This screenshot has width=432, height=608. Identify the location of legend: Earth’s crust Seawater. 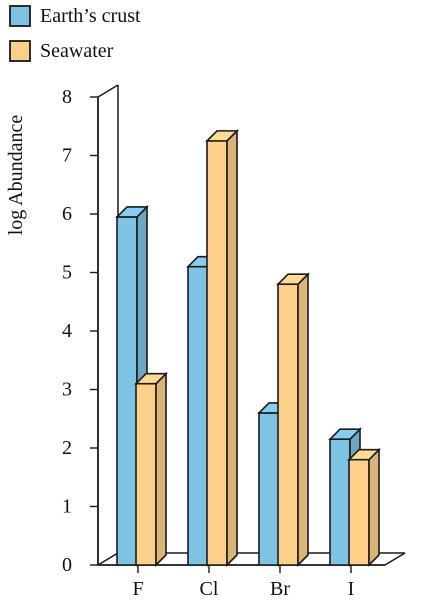
(75, 33).